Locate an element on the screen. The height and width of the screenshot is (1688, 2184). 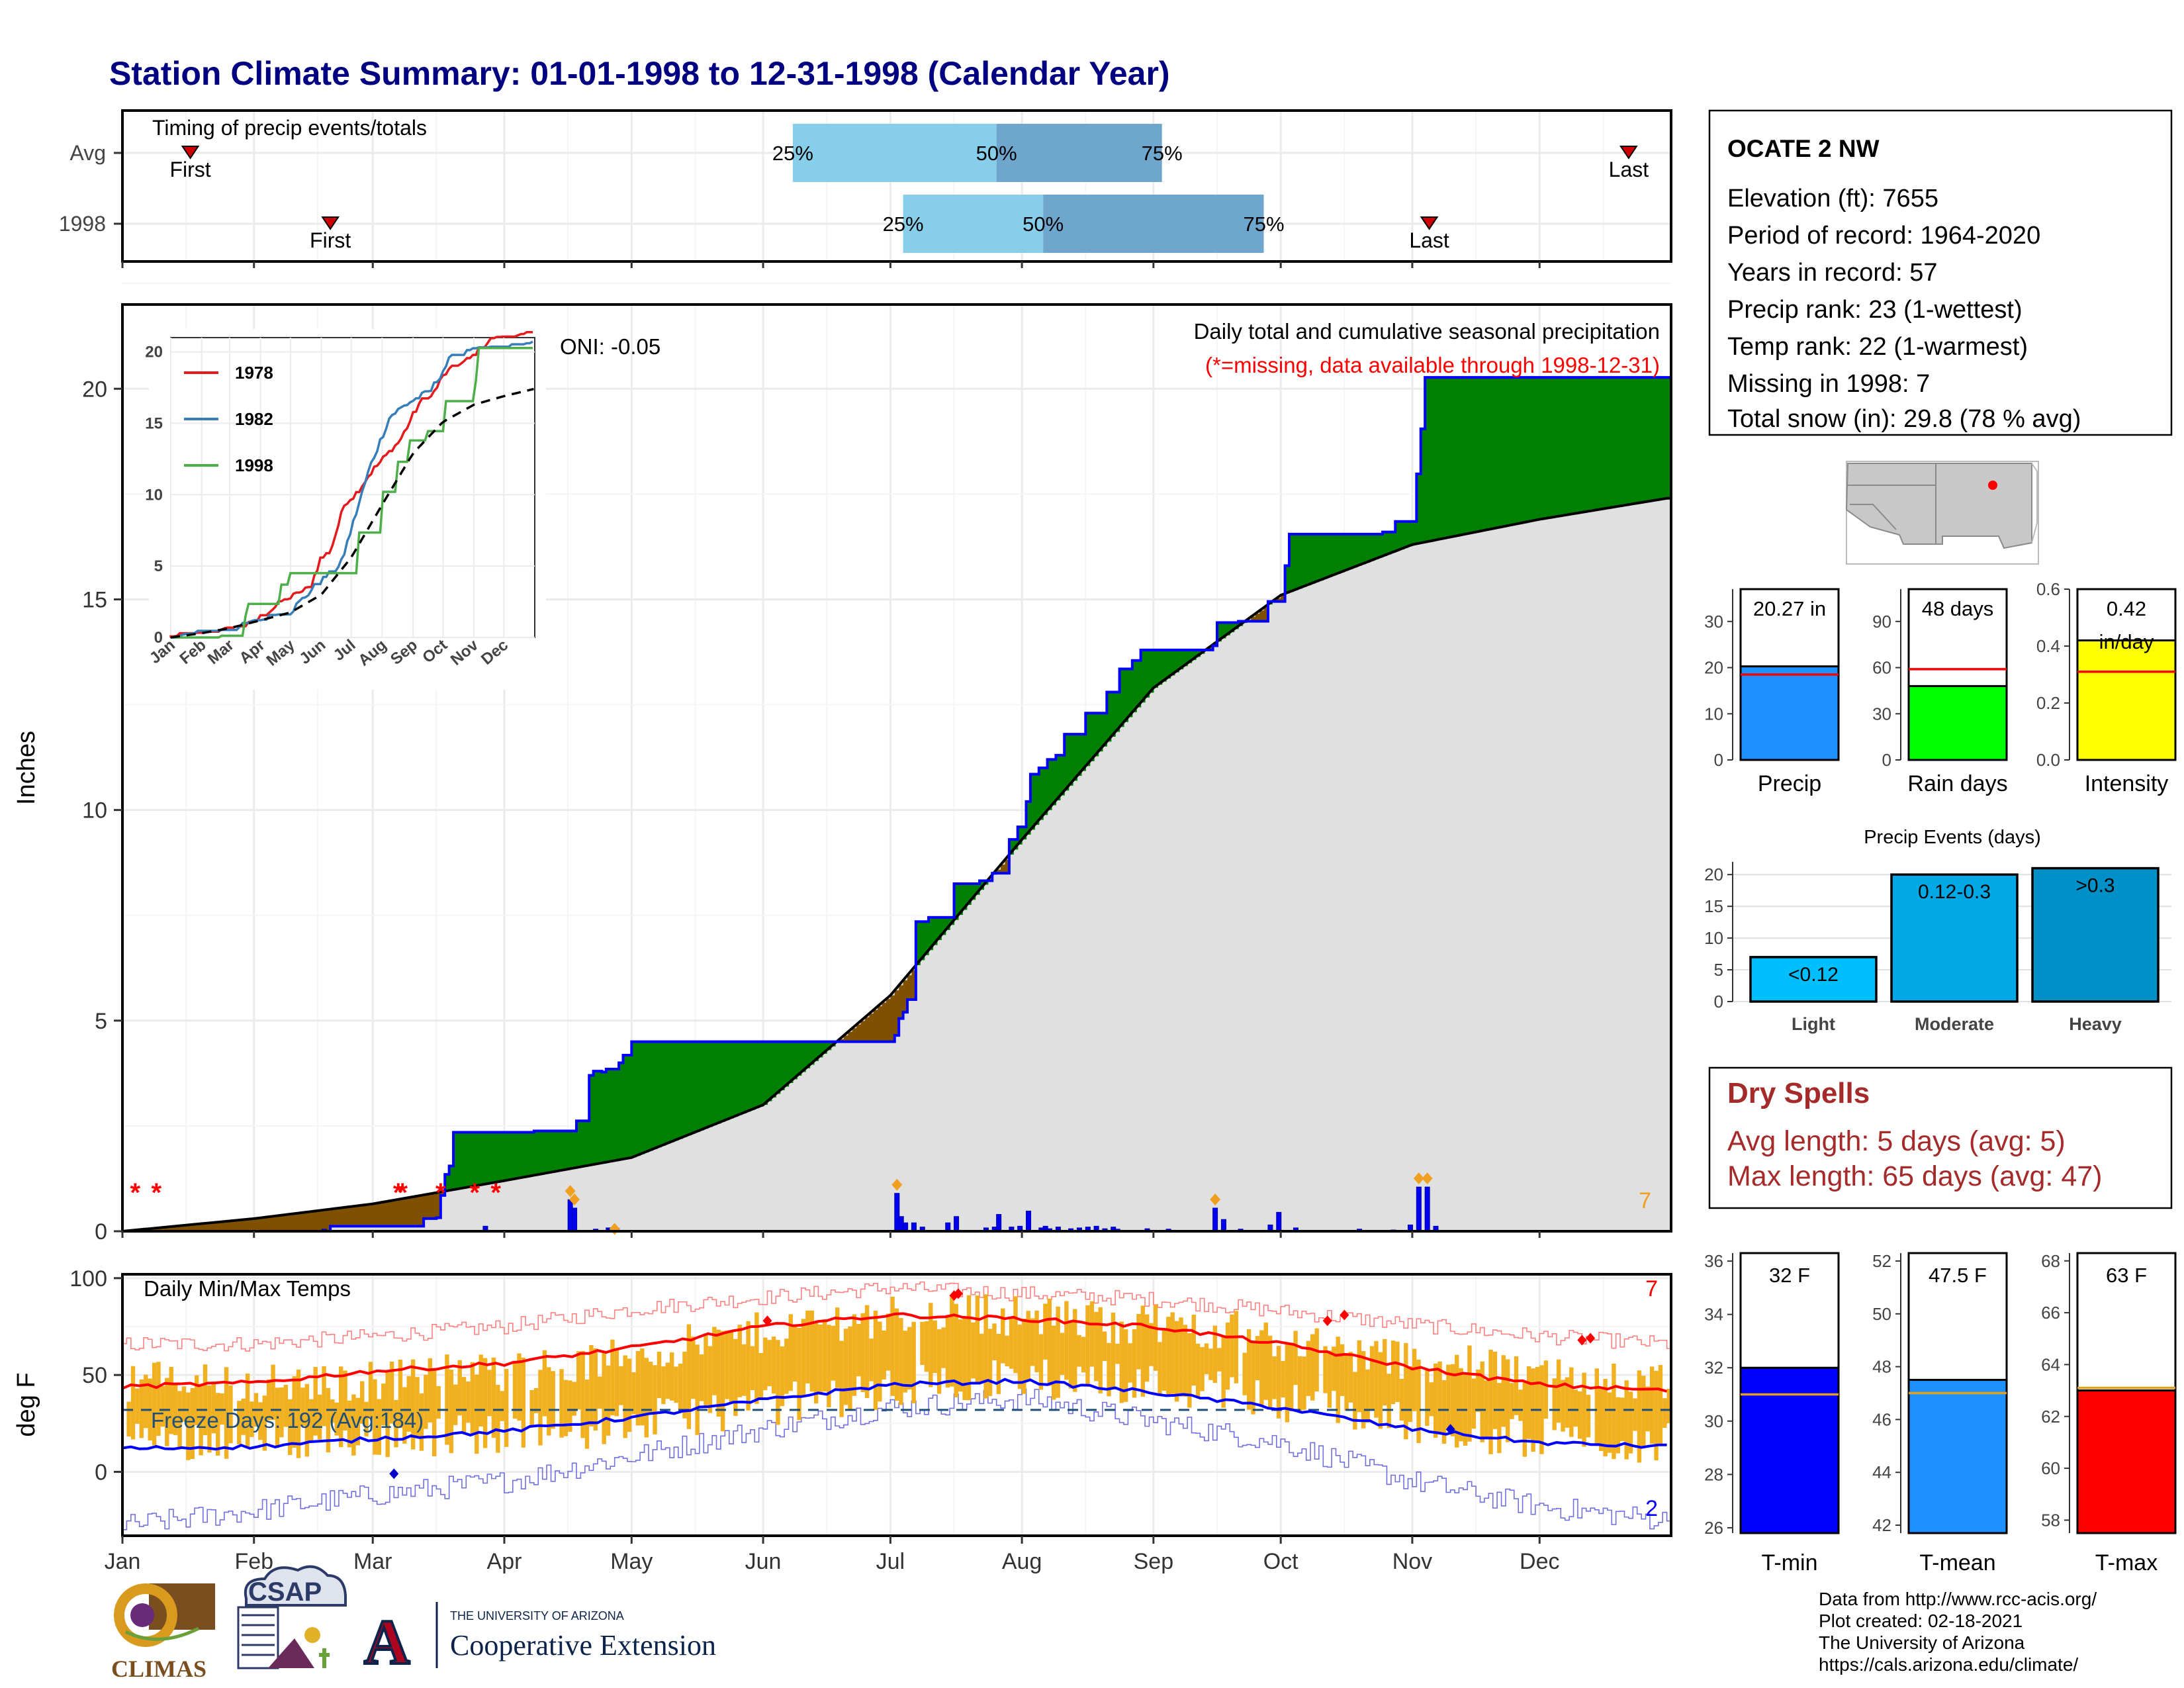
last-event-marker is located at coordinates (1629, 153).